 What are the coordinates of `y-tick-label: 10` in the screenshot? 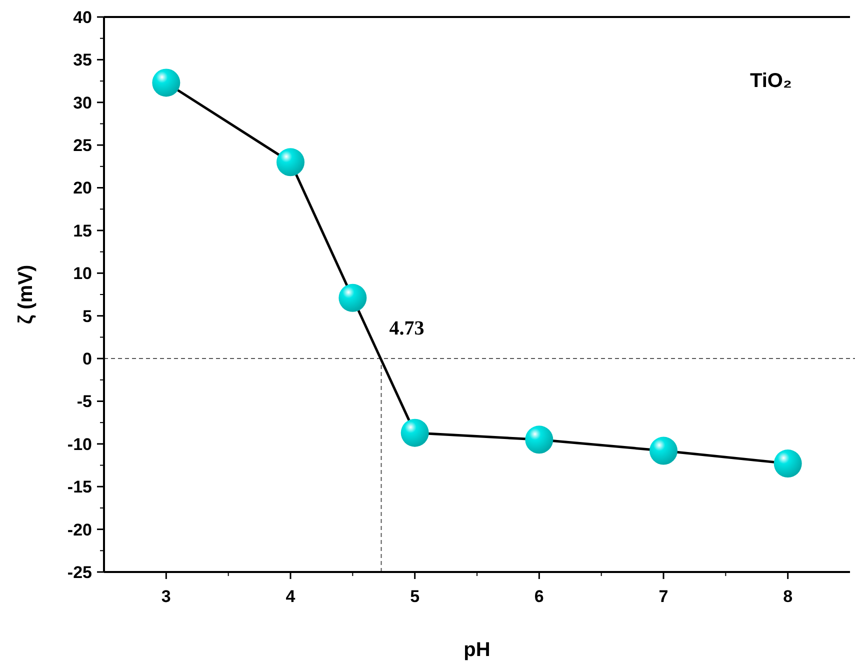 It's located at (82, 274).